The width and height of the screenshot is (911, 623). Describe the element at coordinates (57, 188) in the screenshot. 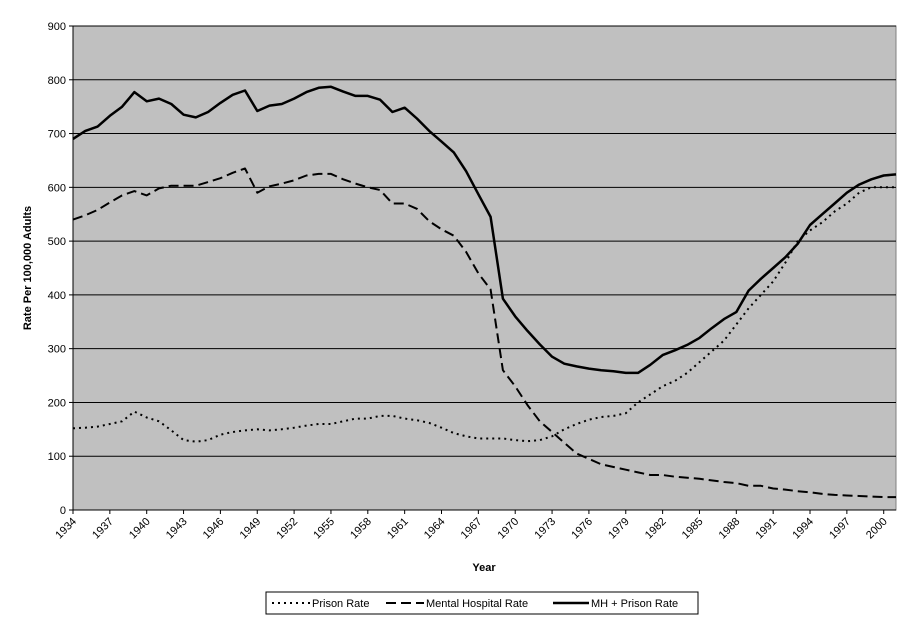

I see `y-tick-label: 600` at that location.